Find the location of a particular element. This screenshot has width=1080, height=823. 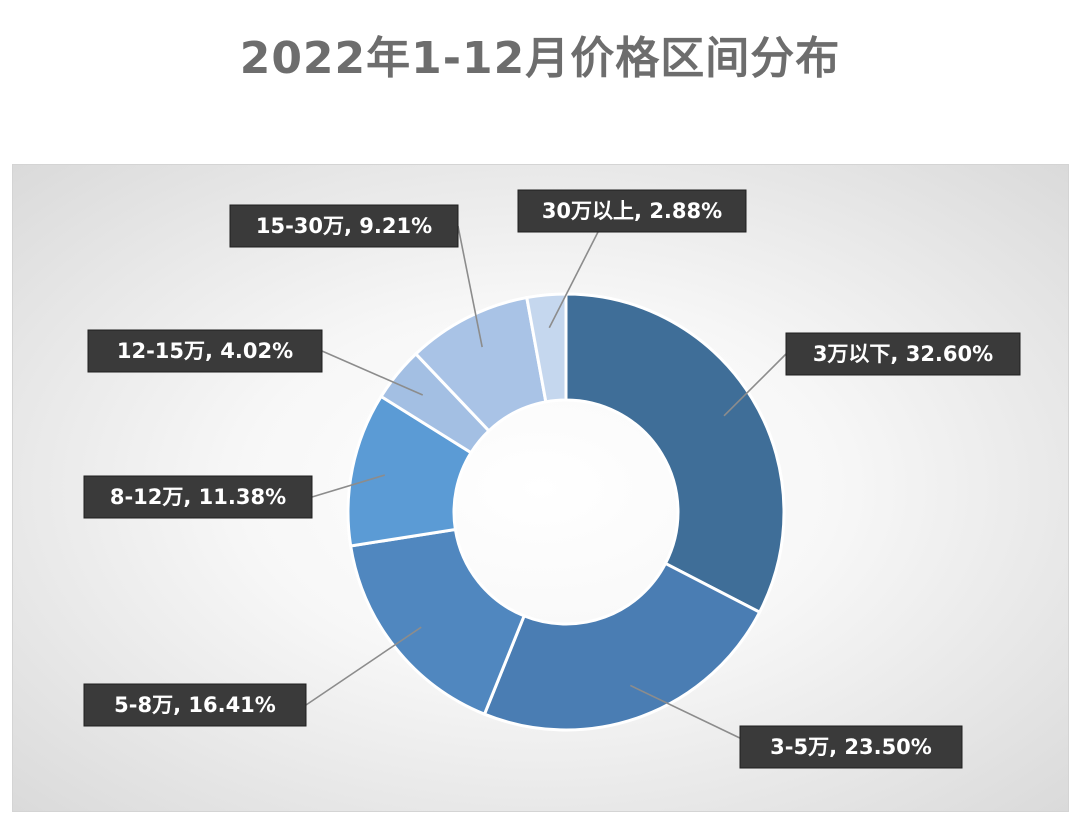

data-label-5: 12-15万, 4.02% is located at coordinates (205, 351).